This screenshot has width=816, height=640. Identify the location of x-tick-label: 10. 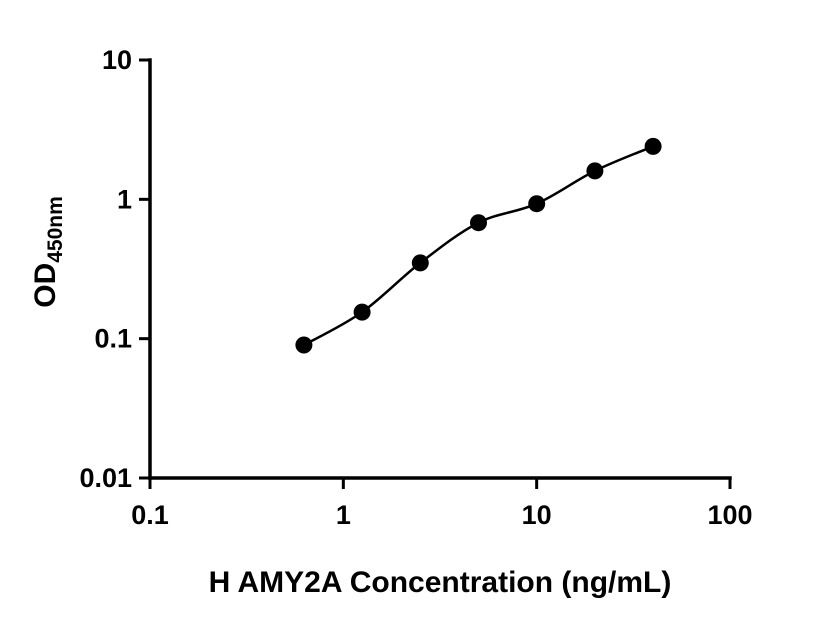
(537, 515).